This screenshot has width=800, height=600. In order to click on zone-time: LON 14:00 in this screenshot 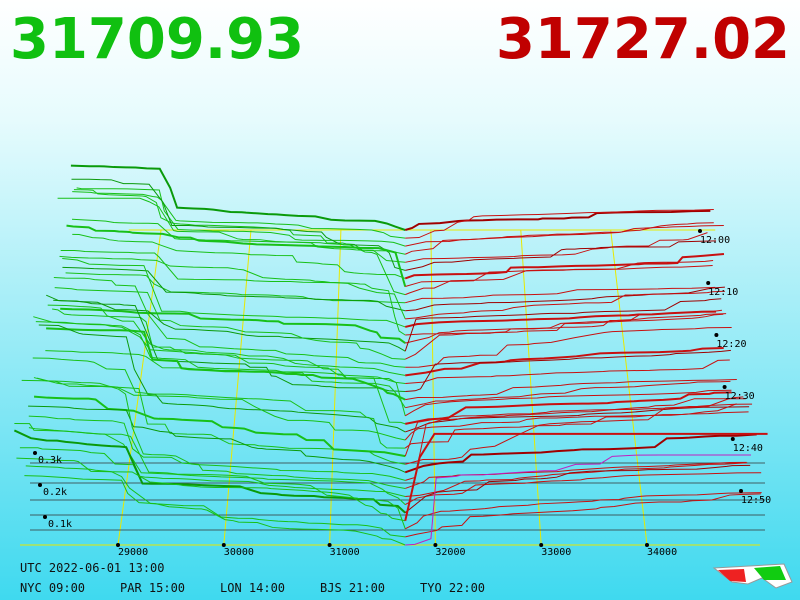, I will do `click(252, 588)`.